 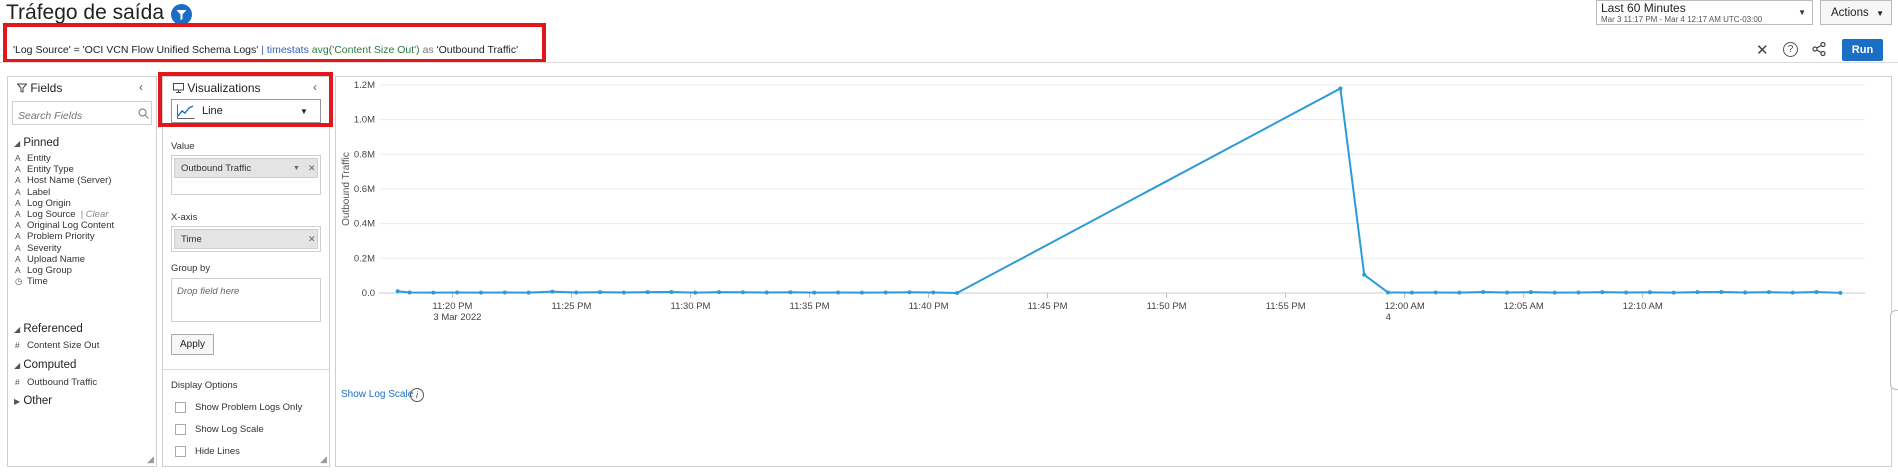 What do you see at coordinates (50, 259) in the screenshot?
I see `field-item-upload-name: A Upload Name` at bounding box center [50, 259].